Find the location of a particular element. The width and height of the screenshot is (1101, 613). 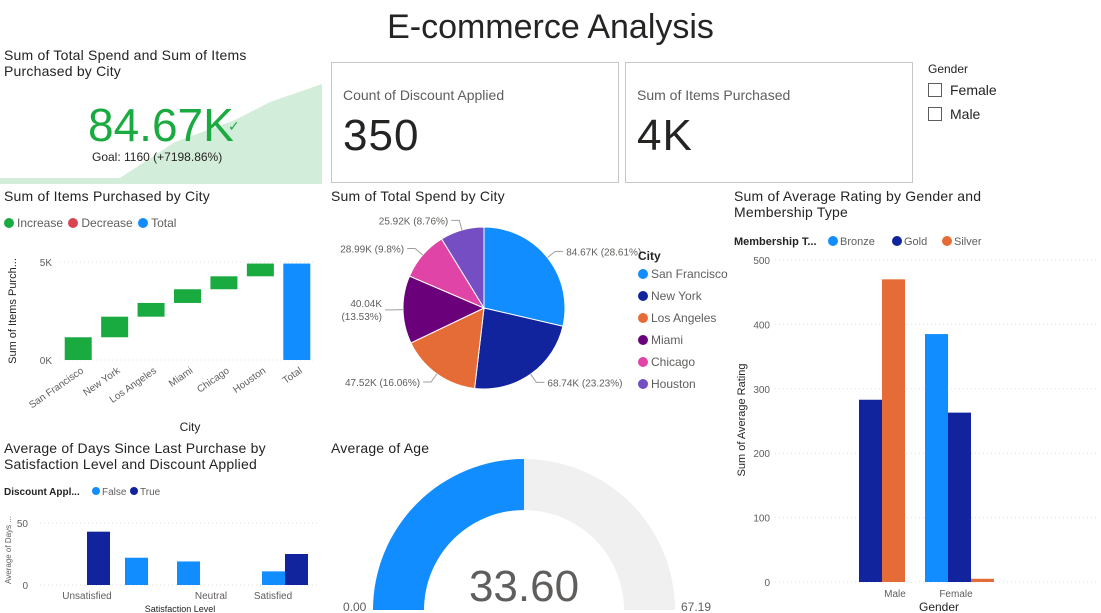

pie-data-label: 47.52K (16.06%) is located at coordinates (382, 383).